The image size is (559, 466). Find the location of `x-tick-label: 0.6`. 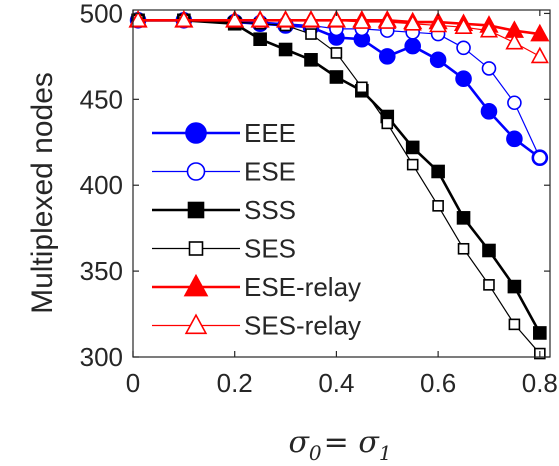

x-tick-label: 0.6 is located at coordinates (438, 383).